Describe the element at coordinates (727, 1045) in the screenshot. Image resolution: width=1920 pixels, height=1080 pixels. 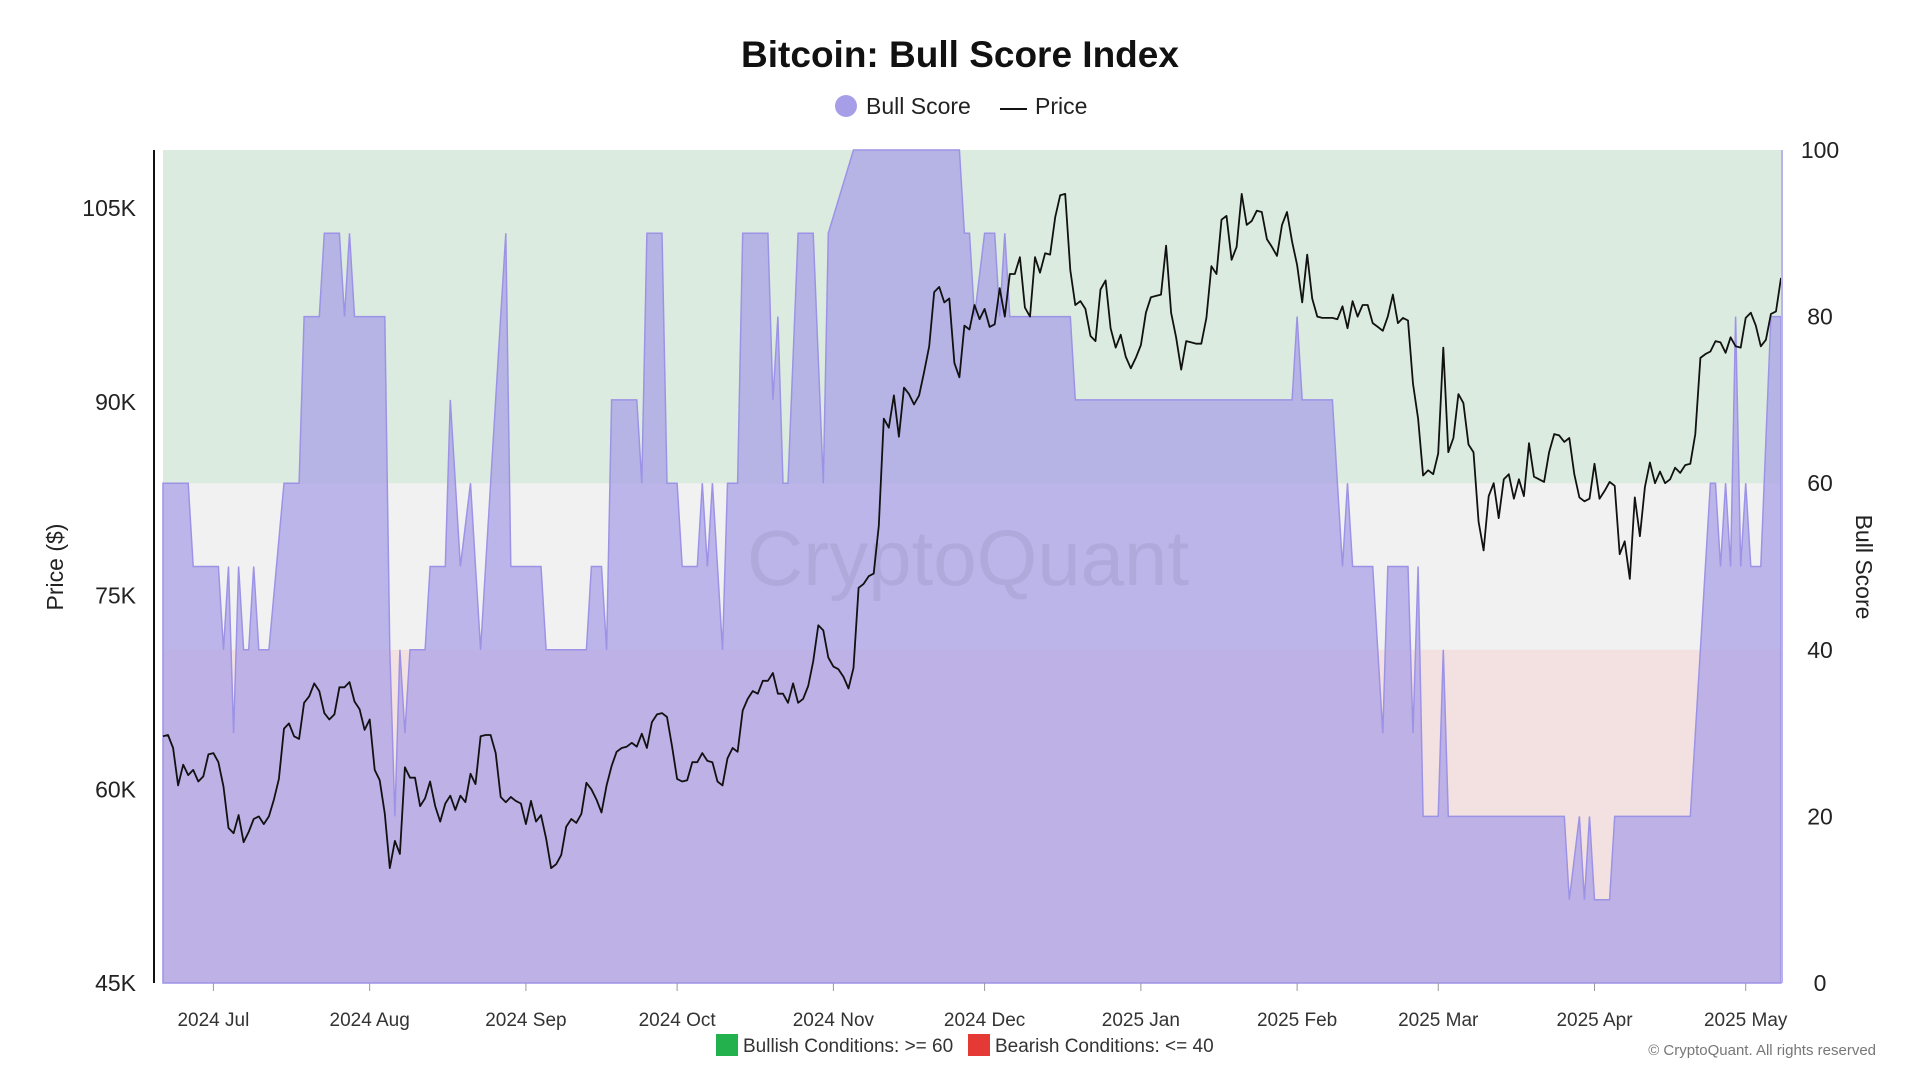
I see `bullish-key-swatch` at that location.